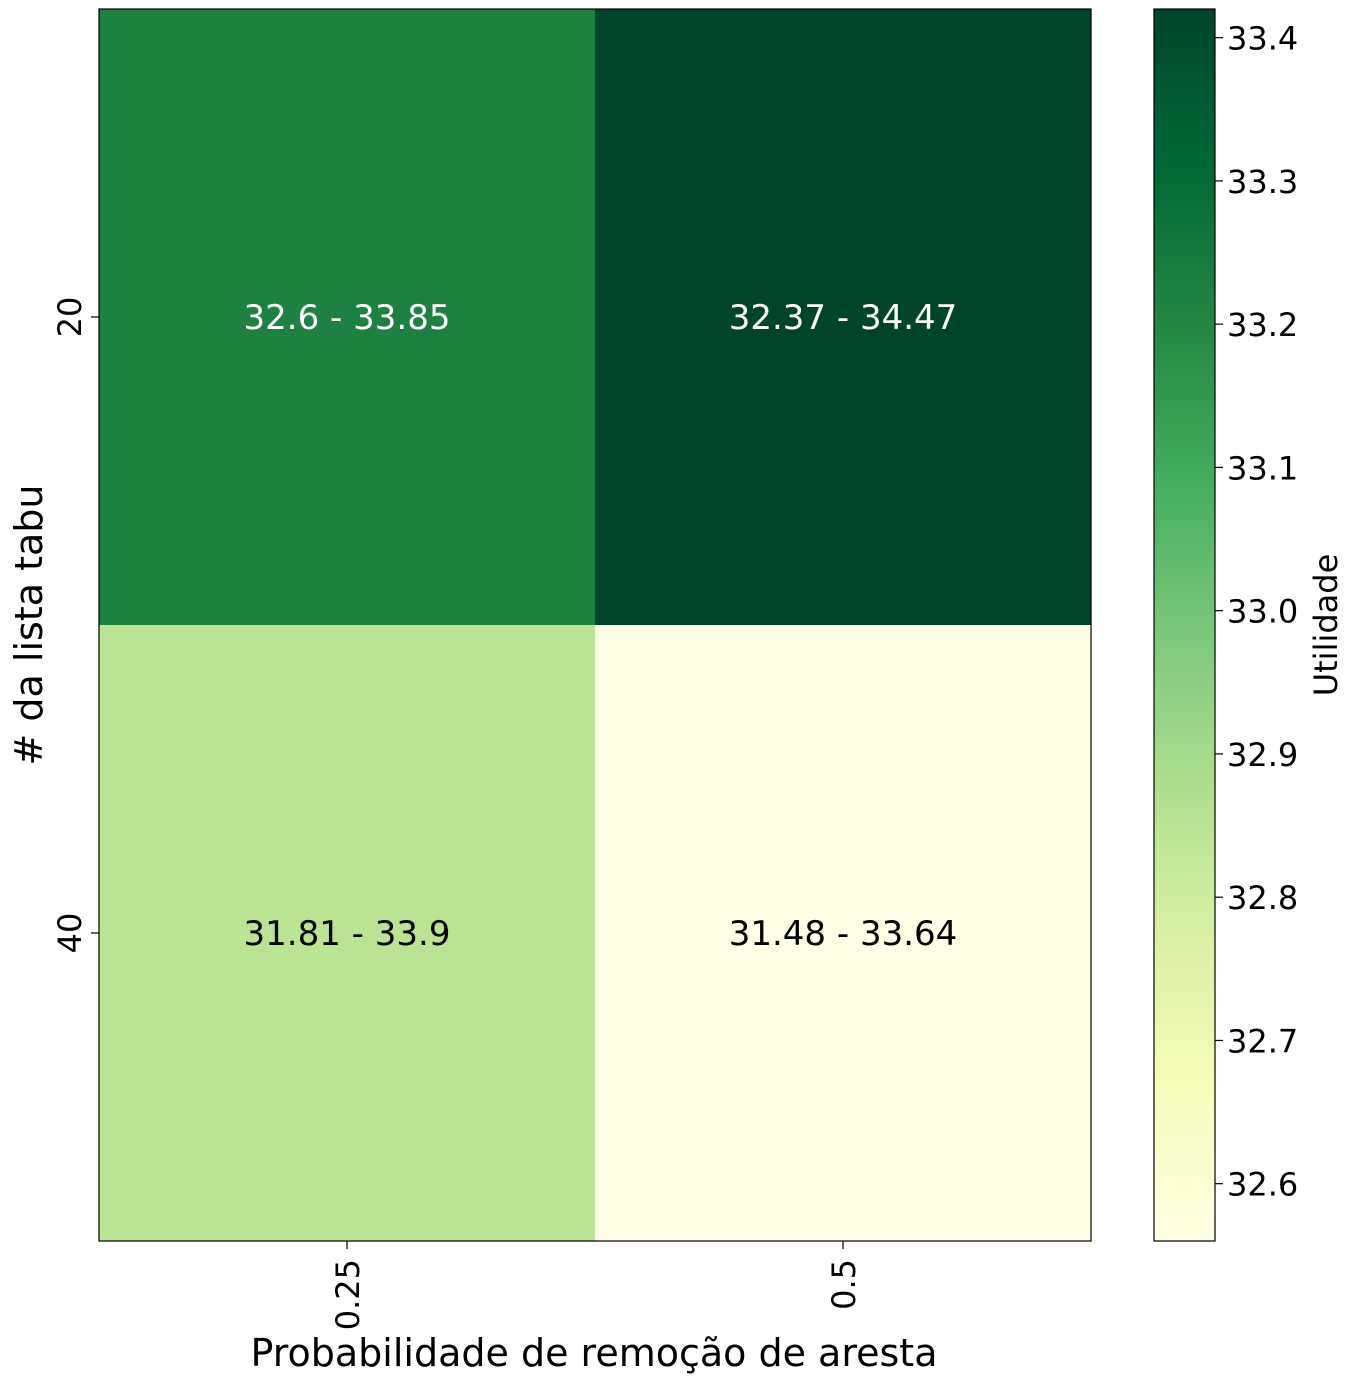 The height and width of the screenshot is (1384, 1351). What do you see at coordinates (844, 1284) in the screenshot?
I see `x-tick-label: 0.5` at bounding box center [844, 1284].